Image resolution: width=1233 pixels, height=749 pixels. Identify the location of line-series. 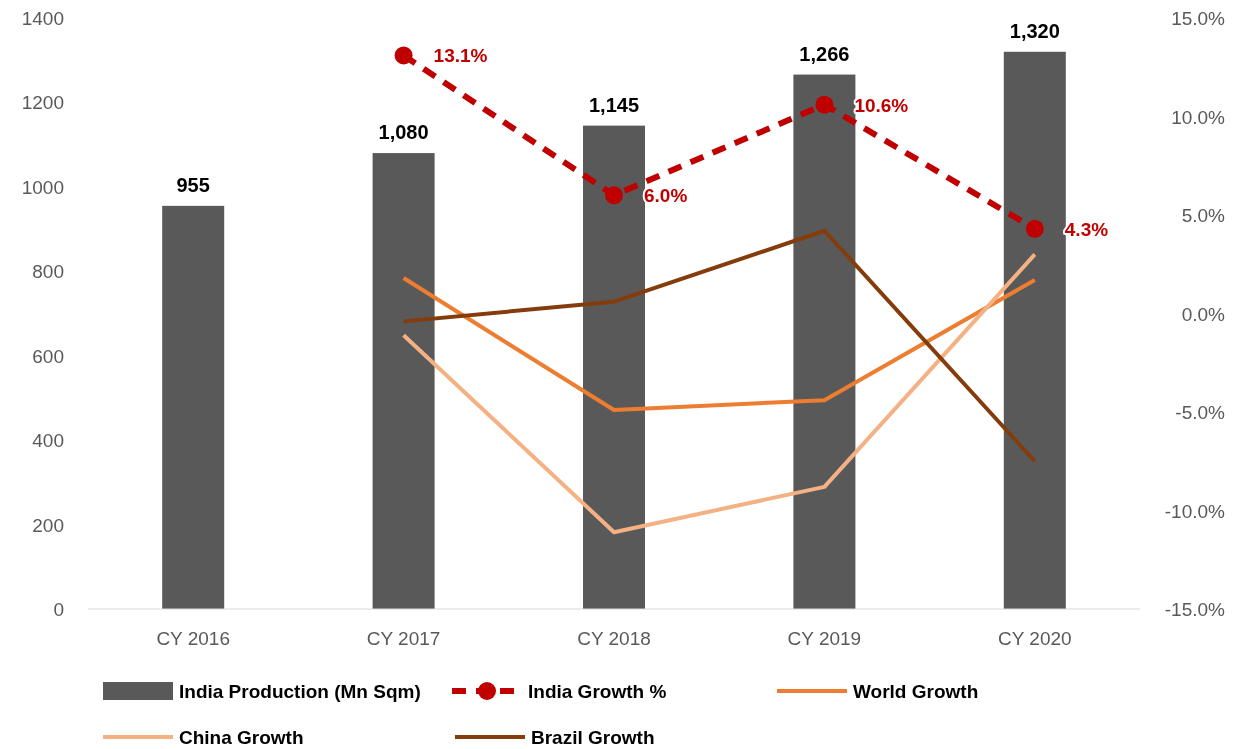
(719, 344).